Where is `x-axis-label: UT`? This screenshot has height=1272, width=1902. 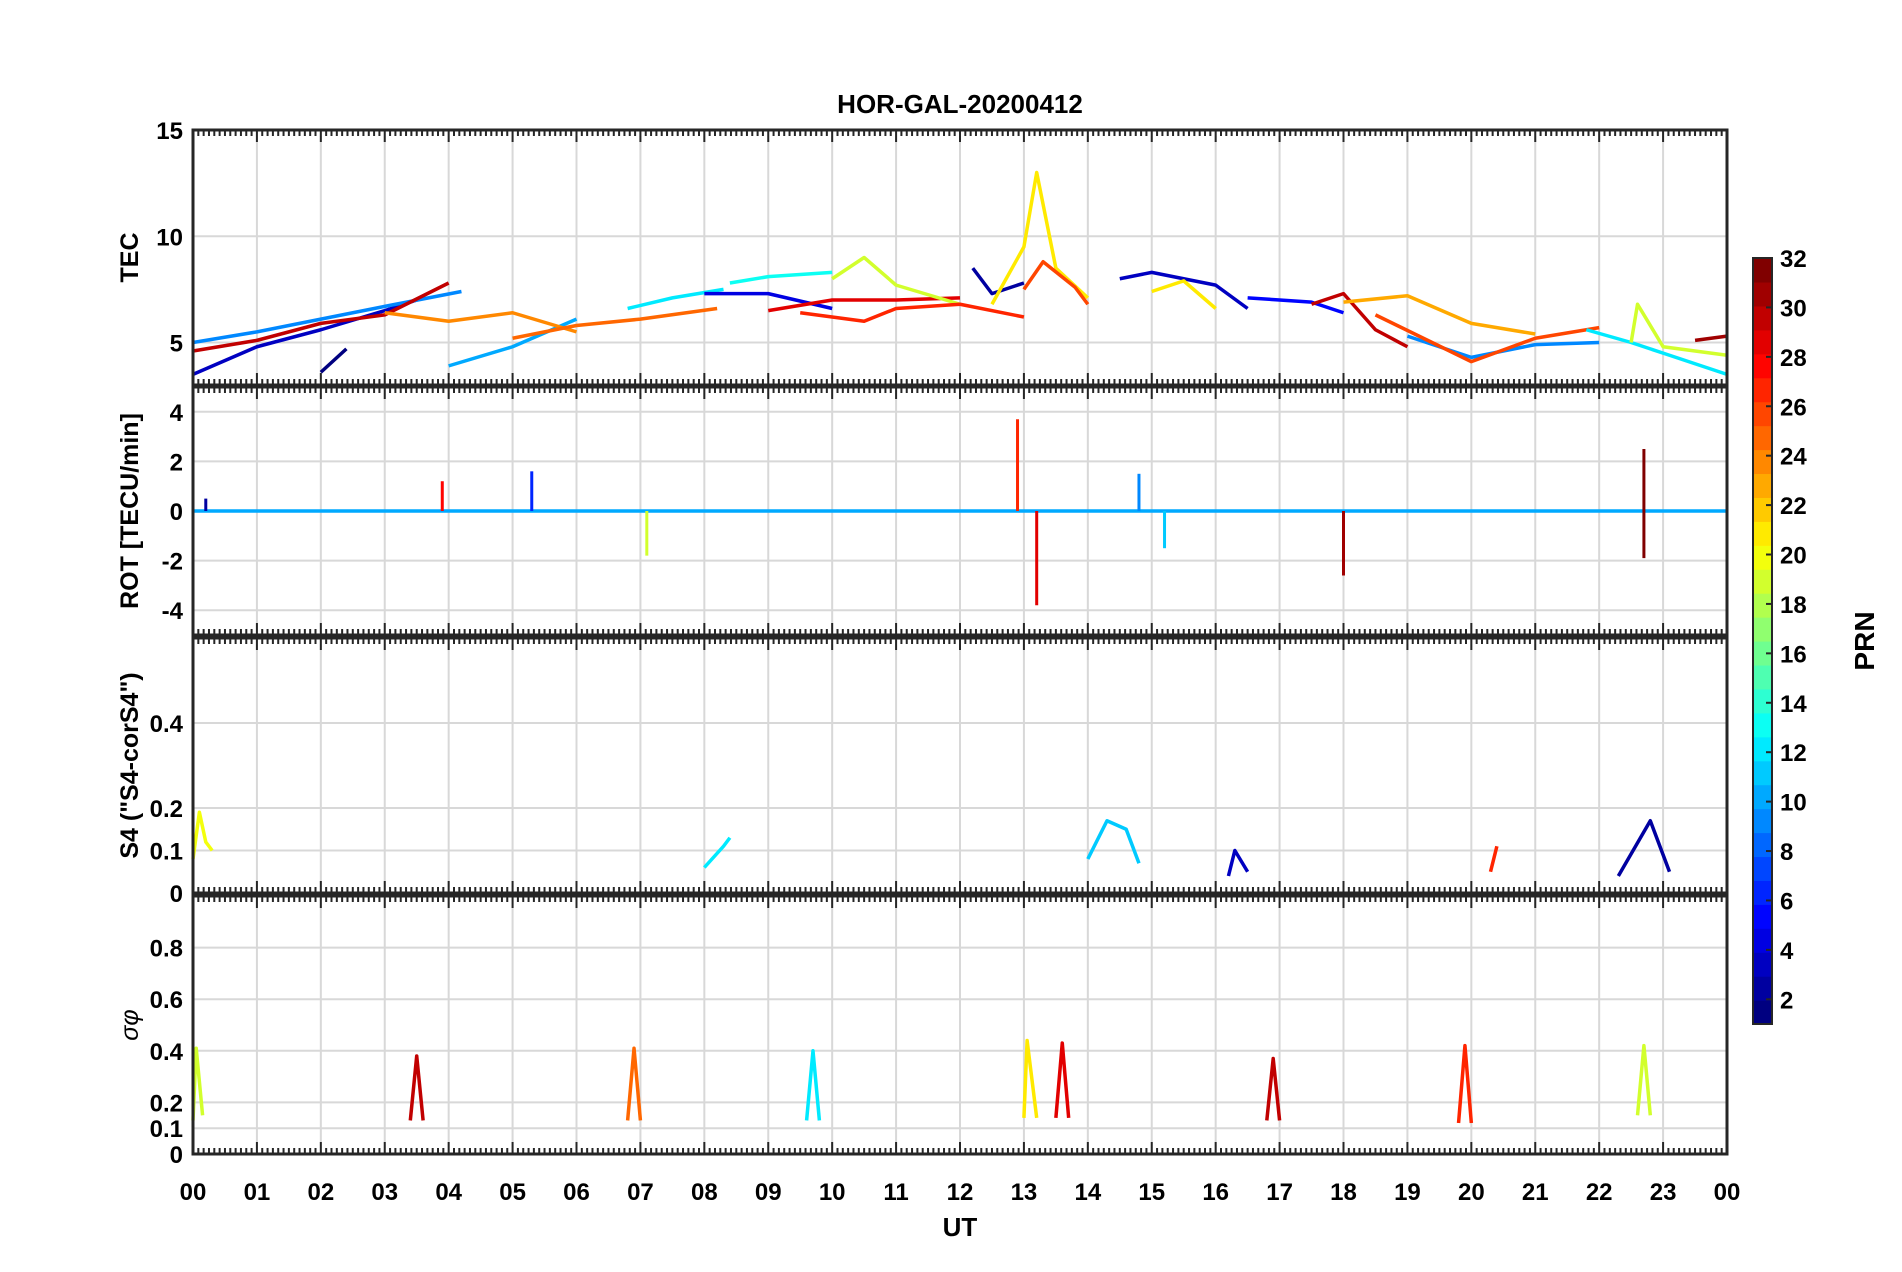
x-axis-label: UT is located at coordinates (960, 1227).